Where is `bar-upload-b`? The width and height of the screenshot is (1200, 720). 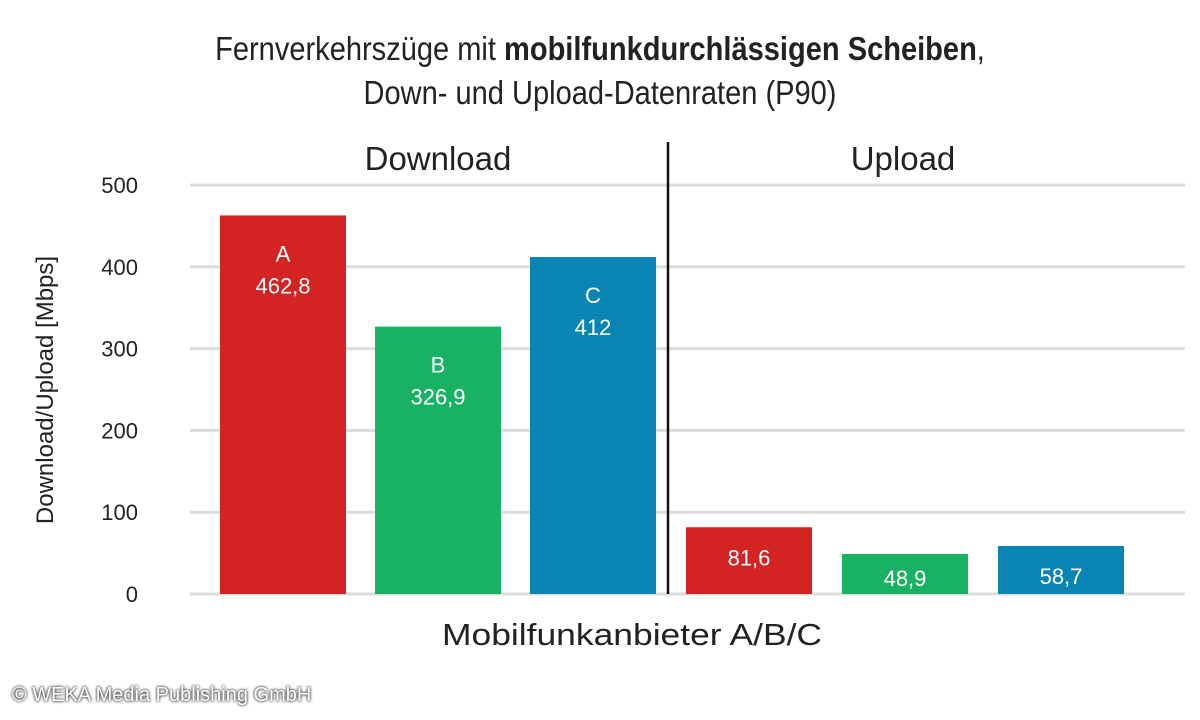
bar-upload-b is located at coordinates (905, 573).